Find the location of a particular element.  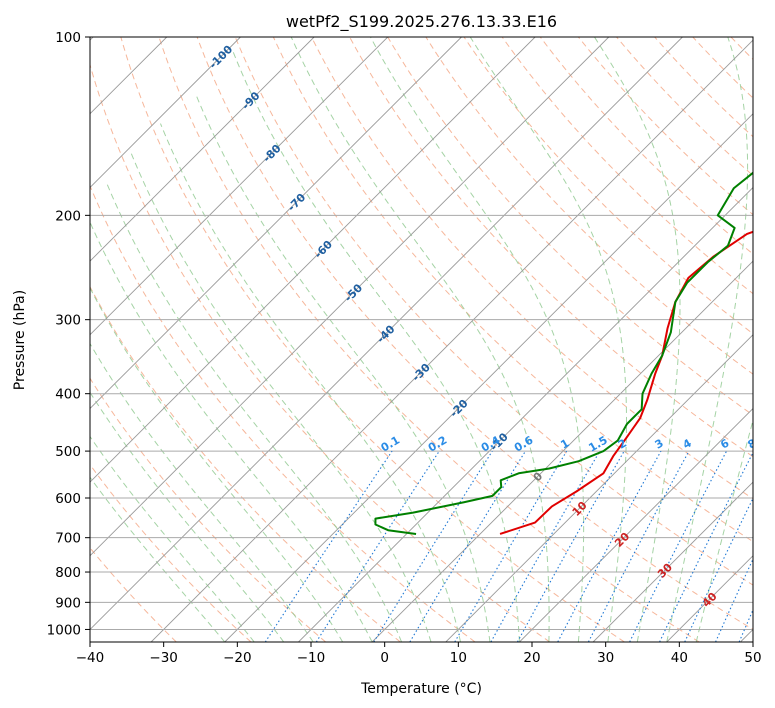

isotherm-label: 0 is located at coordinates (538, 476).